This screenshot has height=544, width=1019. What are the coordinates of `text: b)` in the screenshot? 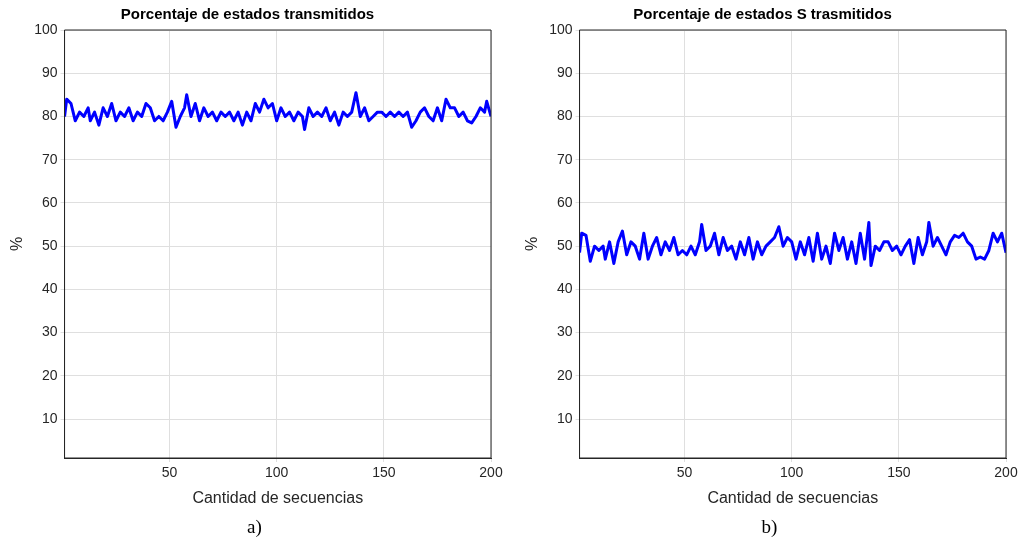 It's located at (769, 527).